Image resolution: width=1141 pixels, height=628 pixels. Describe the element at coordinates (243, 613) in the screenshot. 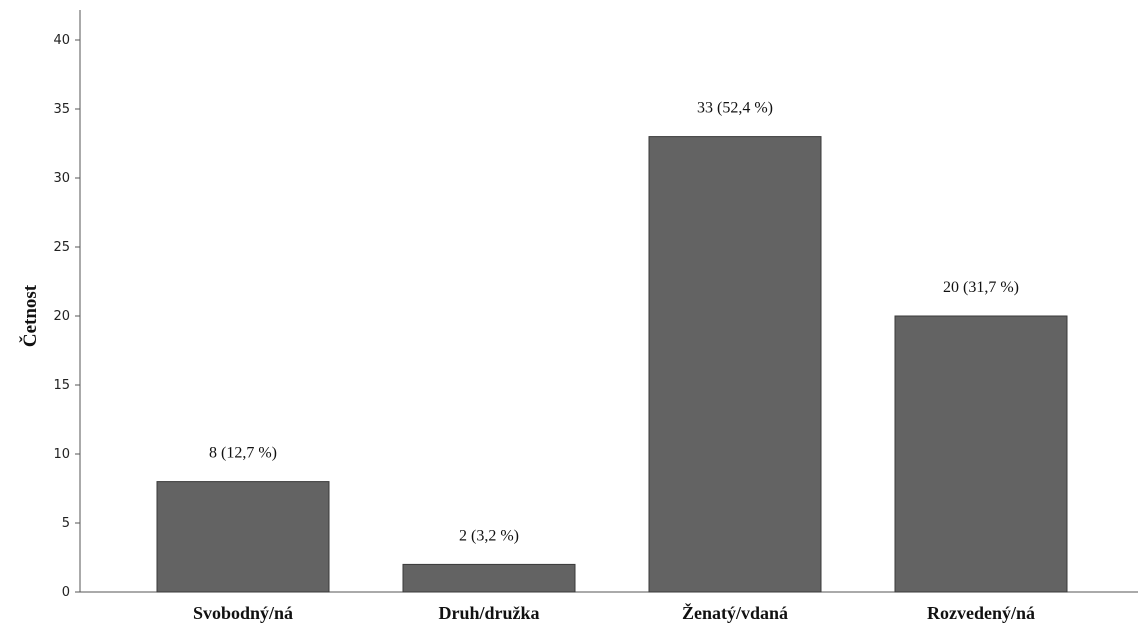

I see `x-category-label: Svobodný/ná` at that location.